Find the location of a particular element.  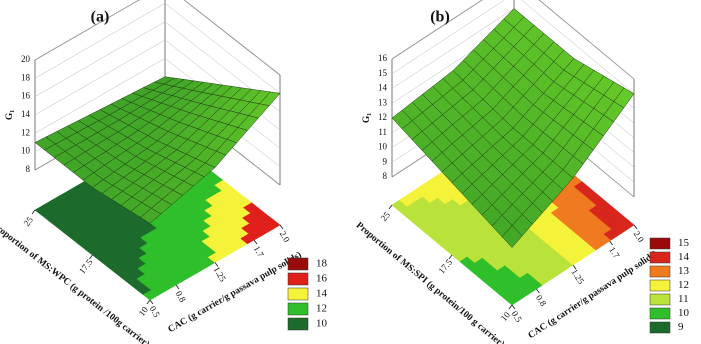

chart-title: (a) is located at coordinates (100, 17).